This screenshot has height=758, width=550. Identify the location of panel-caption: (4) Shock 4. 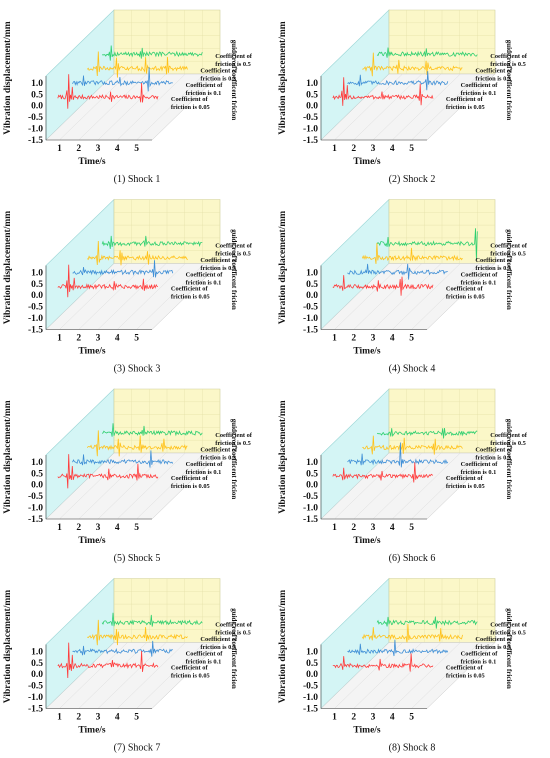
(412, 369).